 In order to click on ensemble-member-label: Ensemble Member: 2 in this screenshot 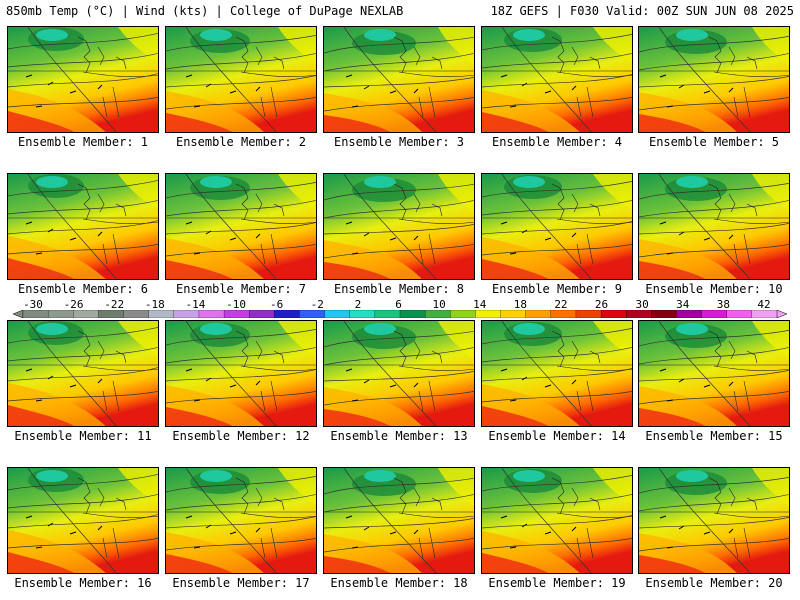, I will do `click(241, 142)`.